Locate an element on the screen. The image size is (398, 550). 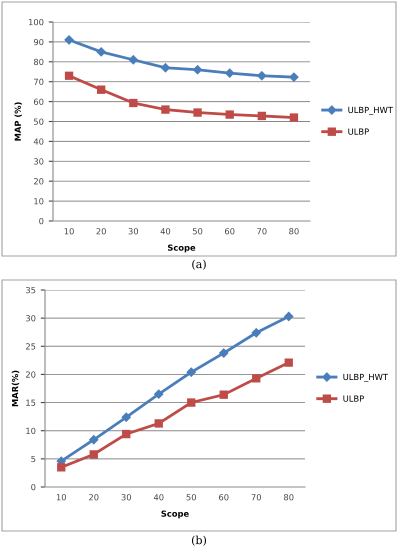
y-tick-label: 100 is located at coordinates (36, 22).